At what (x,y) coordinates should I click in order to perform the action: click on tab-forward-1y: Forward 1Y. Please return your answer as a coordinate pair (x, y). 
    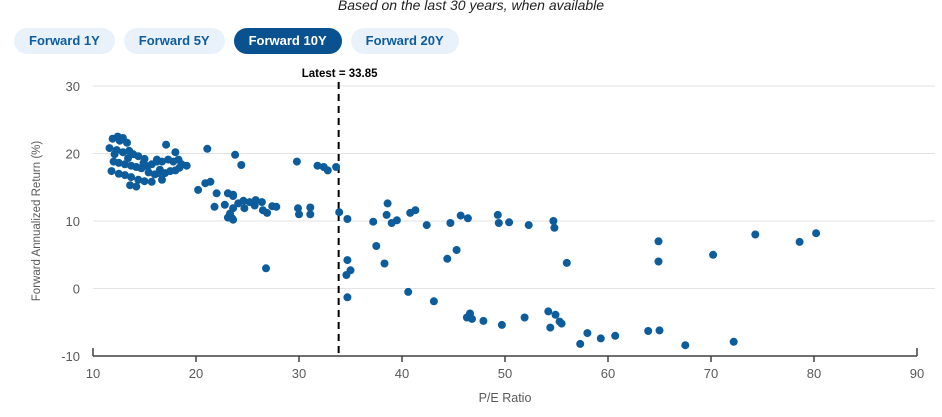
    Looking at the image, I should click on (64, 41).